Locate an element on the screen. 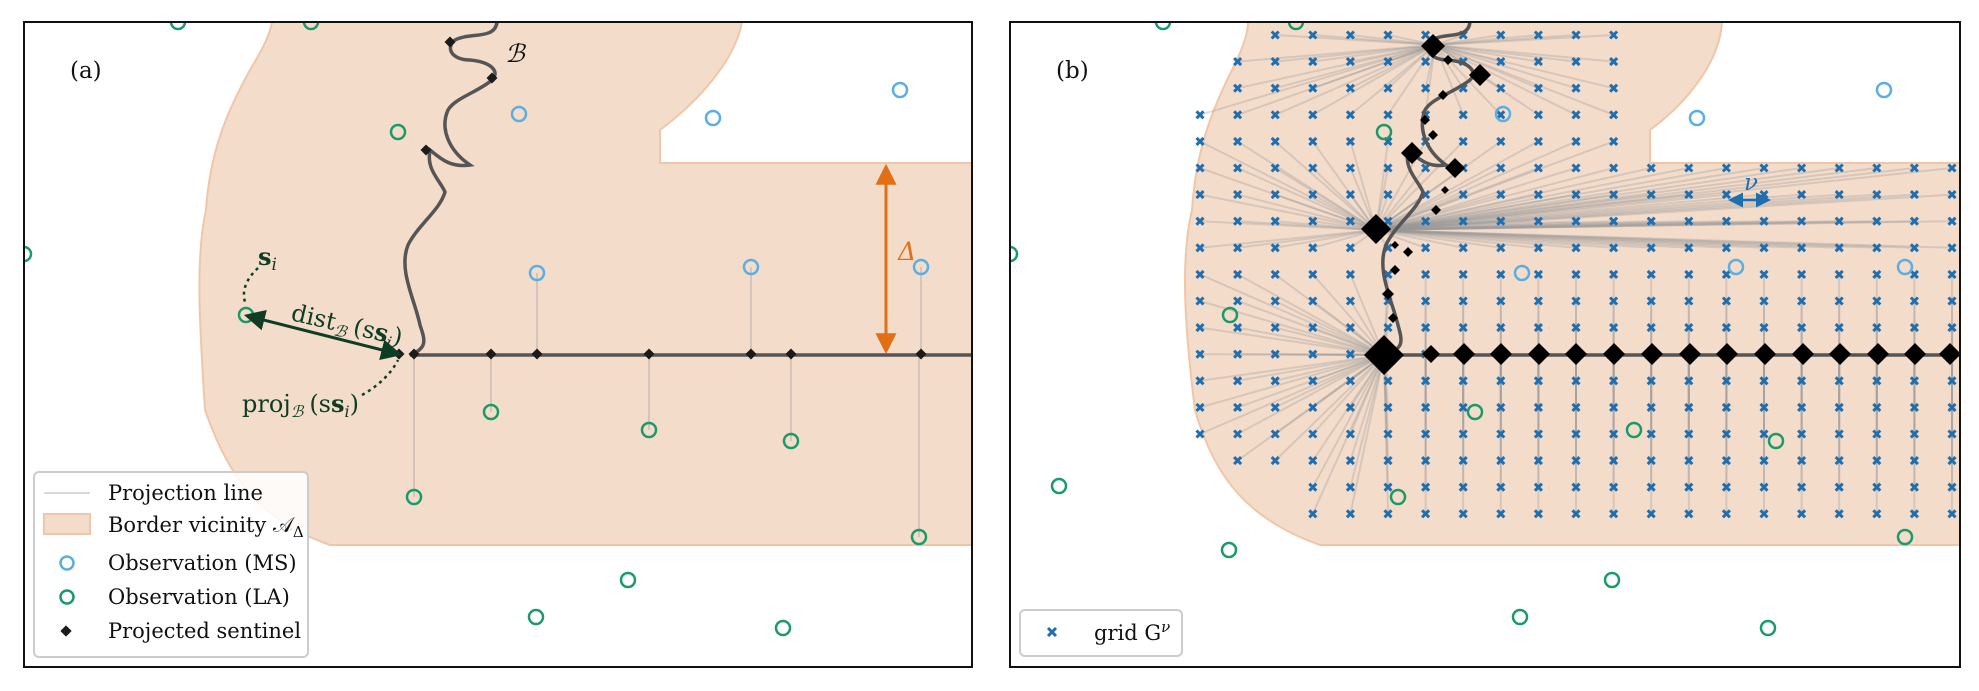  legend-obs-ms-label: Observation (MS) is located at coordinates (202, 563).